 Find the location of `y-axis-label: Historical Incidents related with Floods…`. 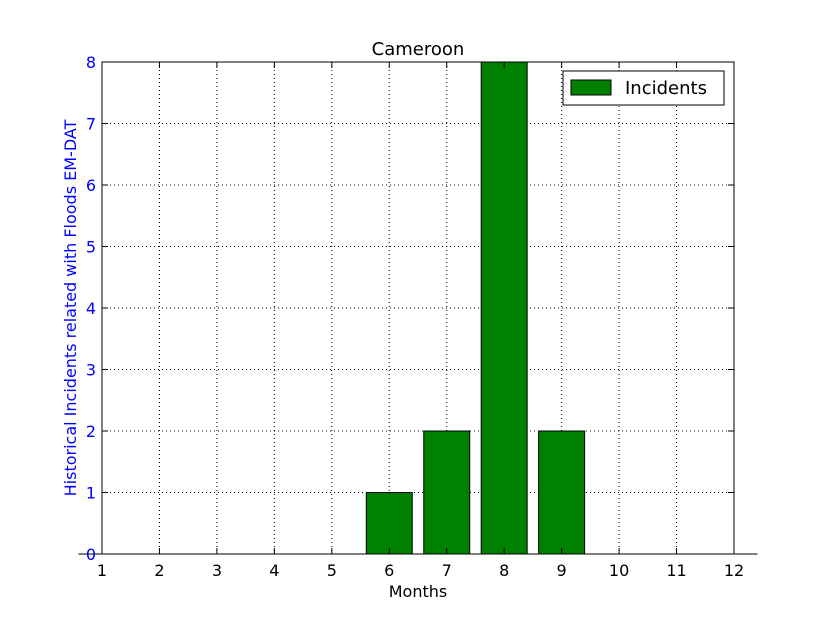

y-axis-label: Historical Incidents related with Floods… is located at coordinates (70, 307).